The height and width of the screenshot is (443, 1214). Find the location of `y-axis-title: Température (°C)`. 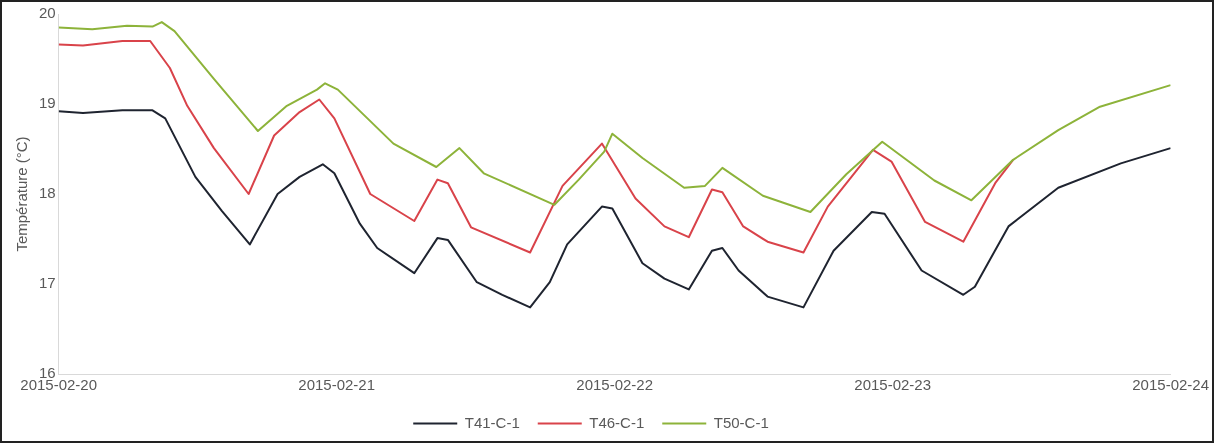

y-axis-title: Température (°C) is located at coordinates (22, 194).